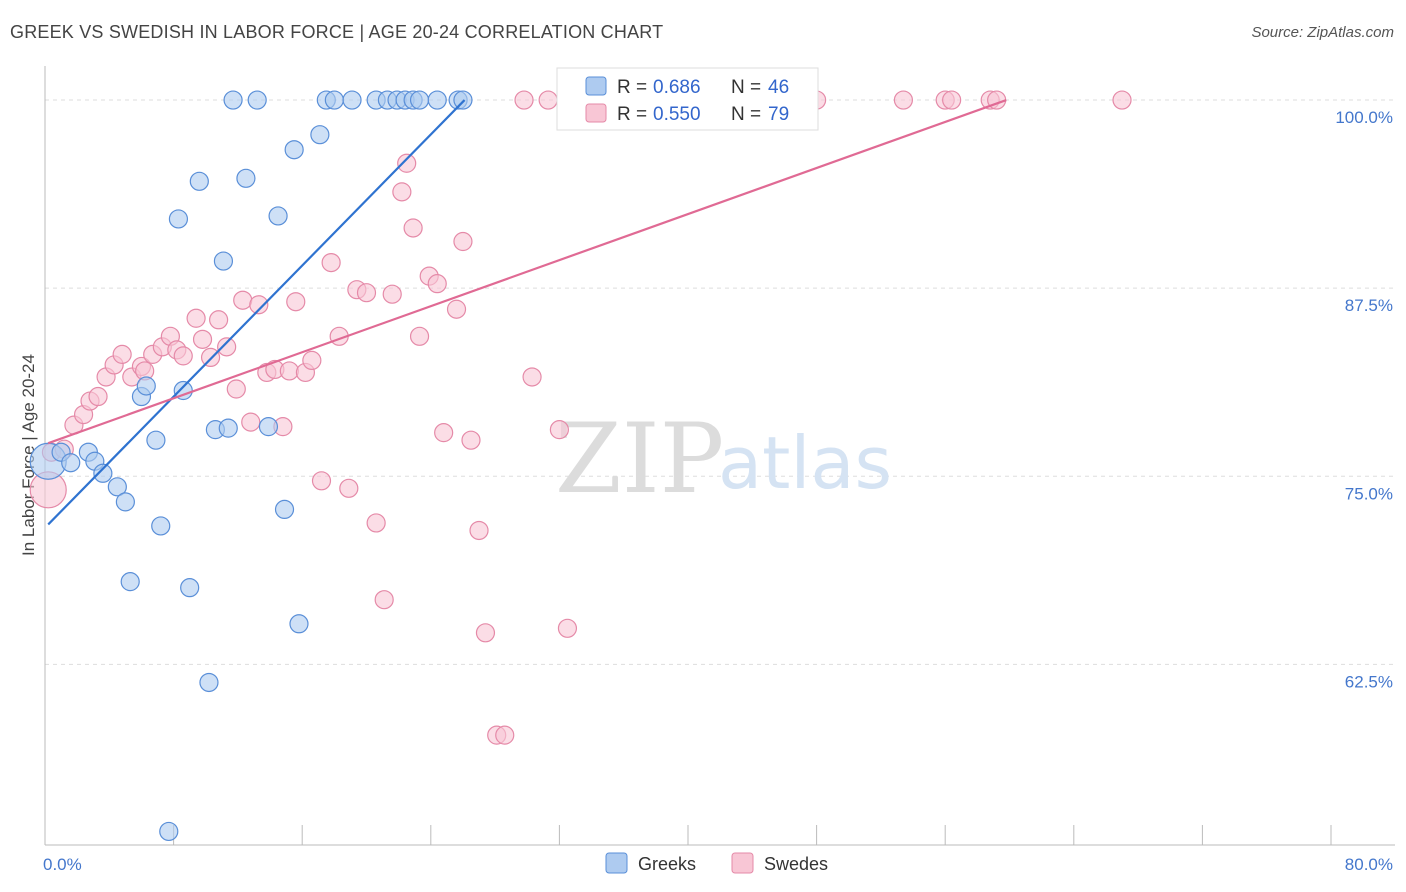 The height and width of the screenshot is (892, 1406). What do you see at coordinates (632, 87) in the screenshot?
I see `legend-greeks-r-label: R =` at bounding box center [632, 87].